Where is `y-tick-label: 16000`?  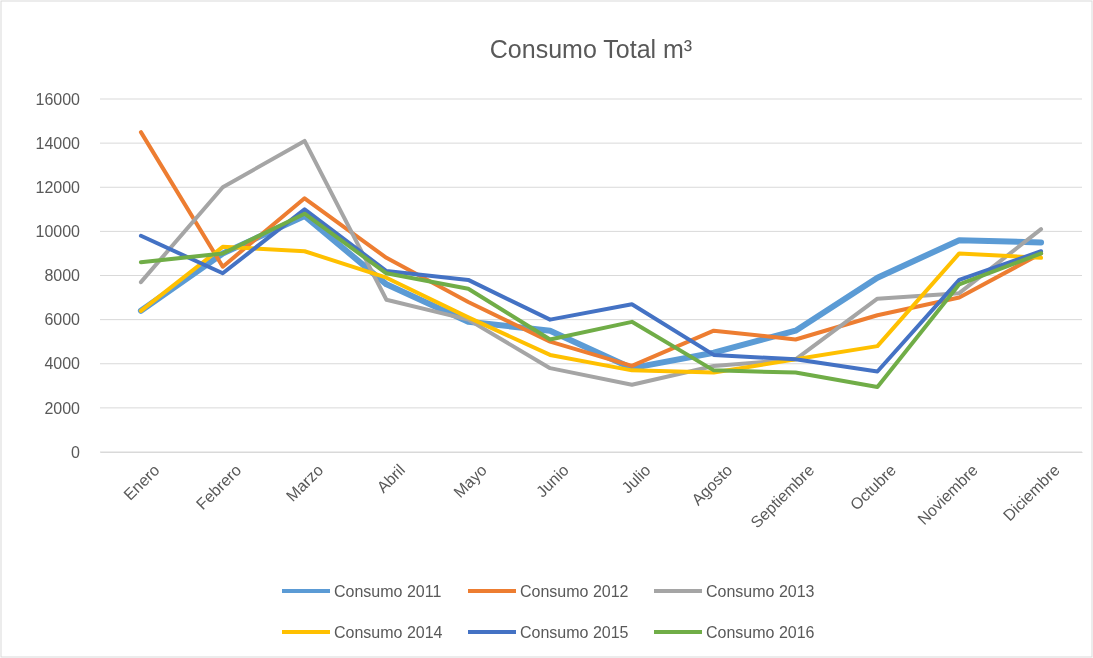
y-tick-label: 16000 is located at coordinates (58, 99).